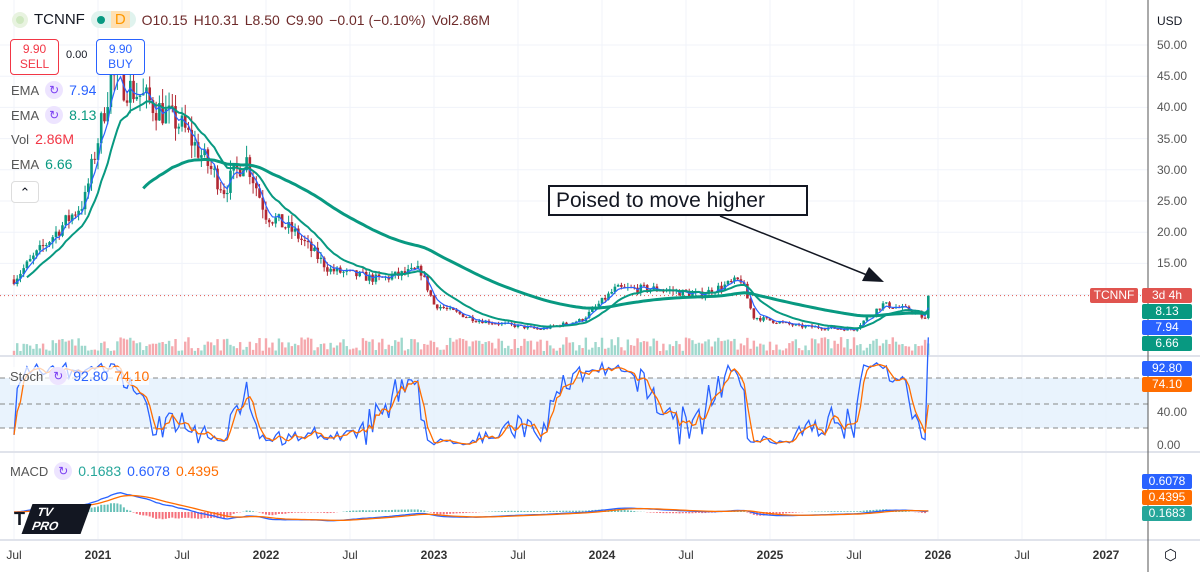 This screenshot has width=1200, height=572. I want to click on interval-badge: D, so click(120, 19).